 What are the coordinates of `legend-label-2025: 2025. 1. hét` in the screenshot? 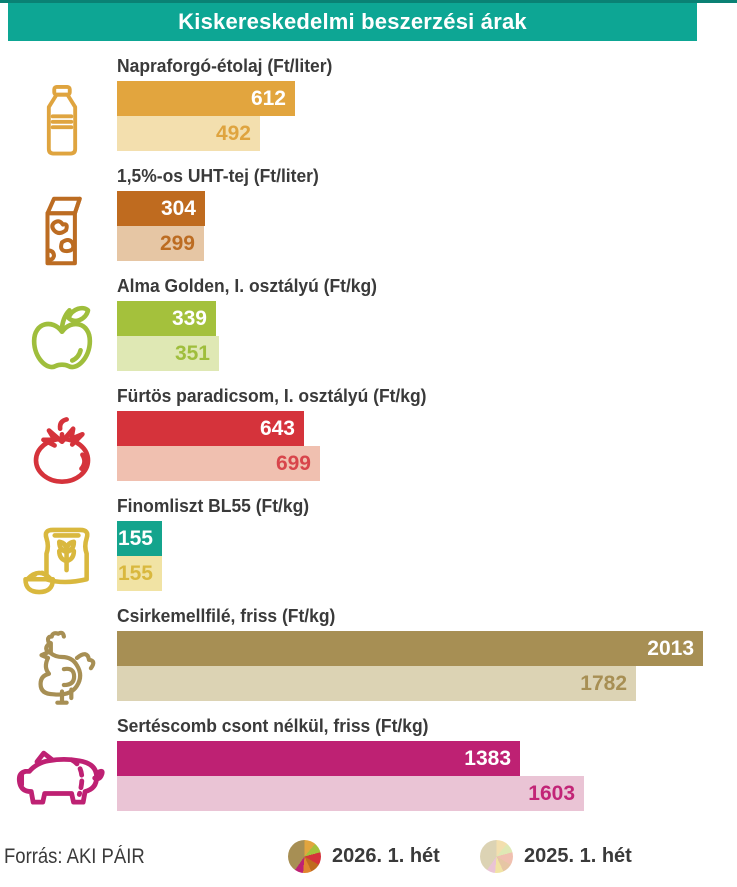 It's located at (578, 856).